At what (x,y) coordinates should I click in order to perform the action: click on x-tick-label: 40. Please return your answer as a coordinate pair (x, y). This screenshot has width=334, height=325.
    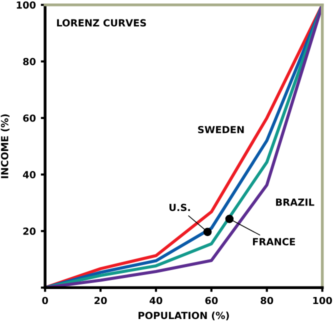
    Looking at the image, I should click on (156, 300).